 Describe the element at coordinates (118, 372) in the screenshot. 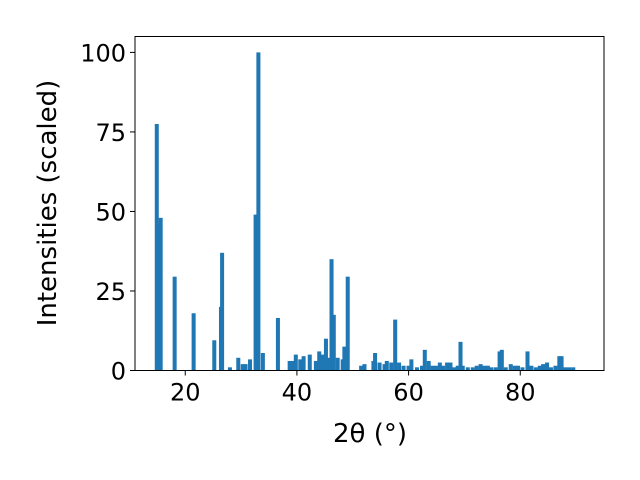

I see `y-tick-label: 0` at that location.